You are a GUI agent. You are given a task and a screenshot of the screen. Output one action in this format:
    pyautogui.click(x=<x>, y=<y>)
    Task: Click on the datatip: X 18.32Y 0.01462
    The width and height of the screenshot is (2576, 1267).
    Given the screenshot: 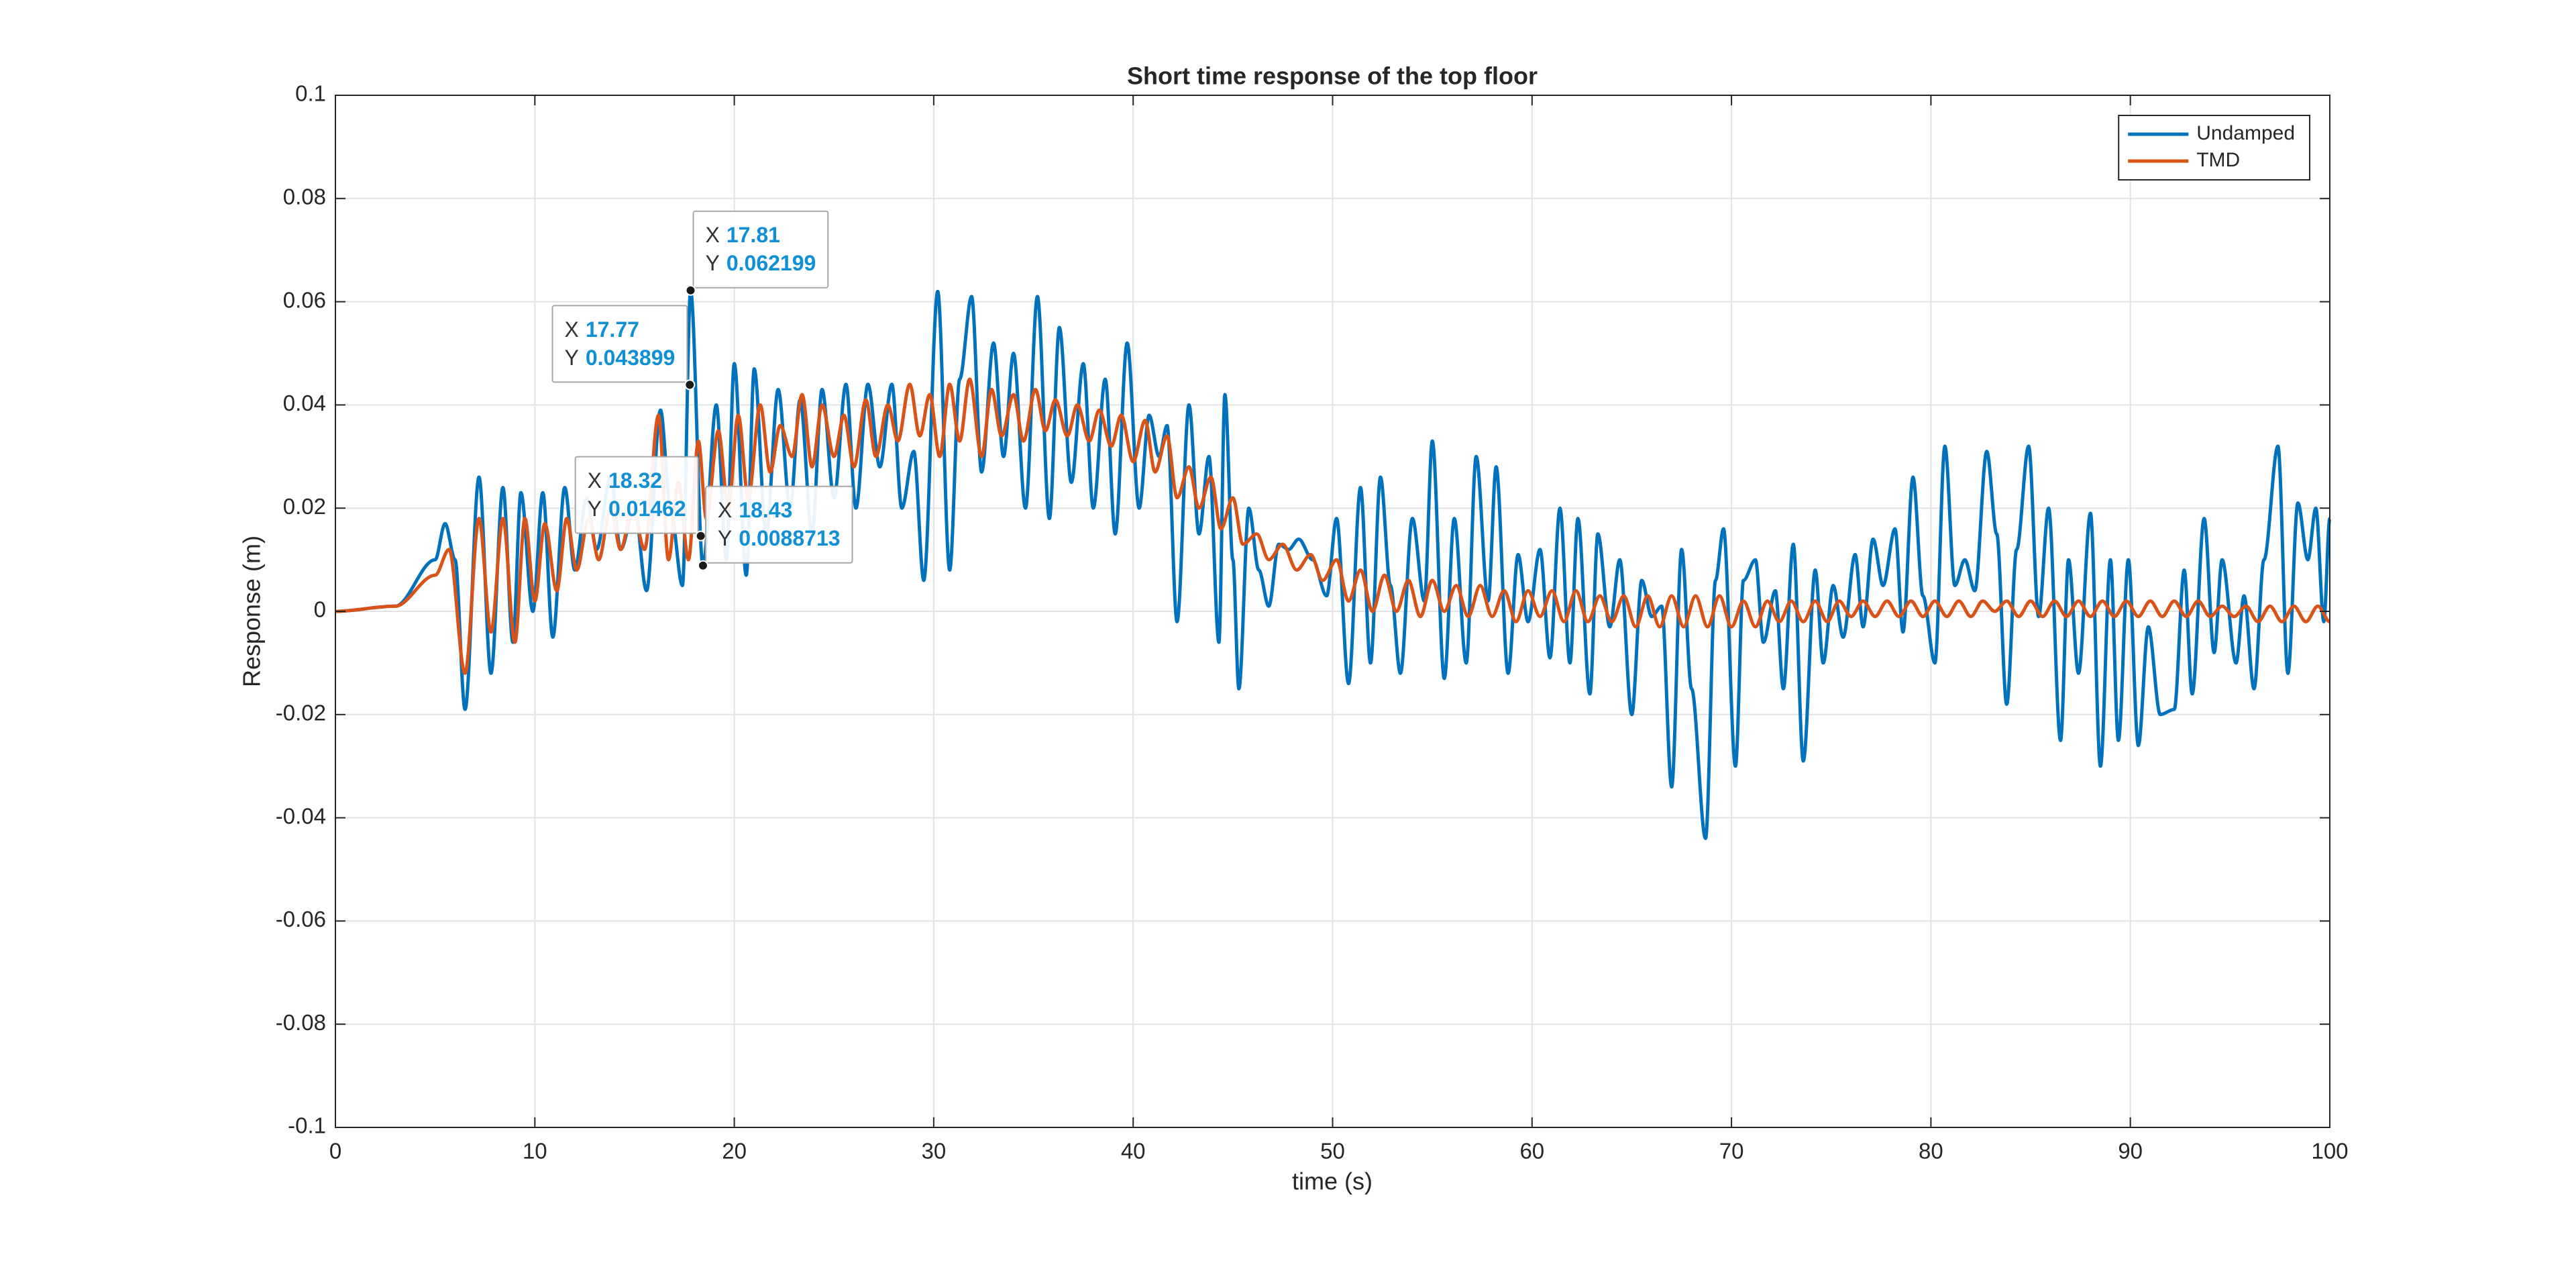 What is the action you would take?
    pyautogui.click(x=640, y=499)
    